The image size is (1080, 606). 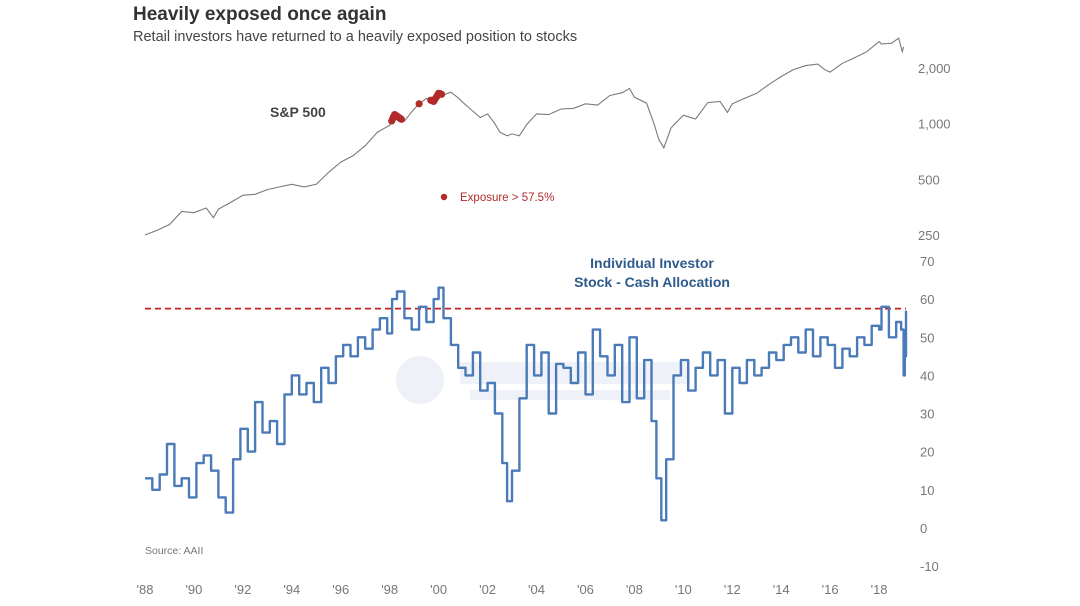 What do you see at coordinates (242, 589) in the screenshot?
I see `x-tick-2: '92` at bounding box center [242, 589].